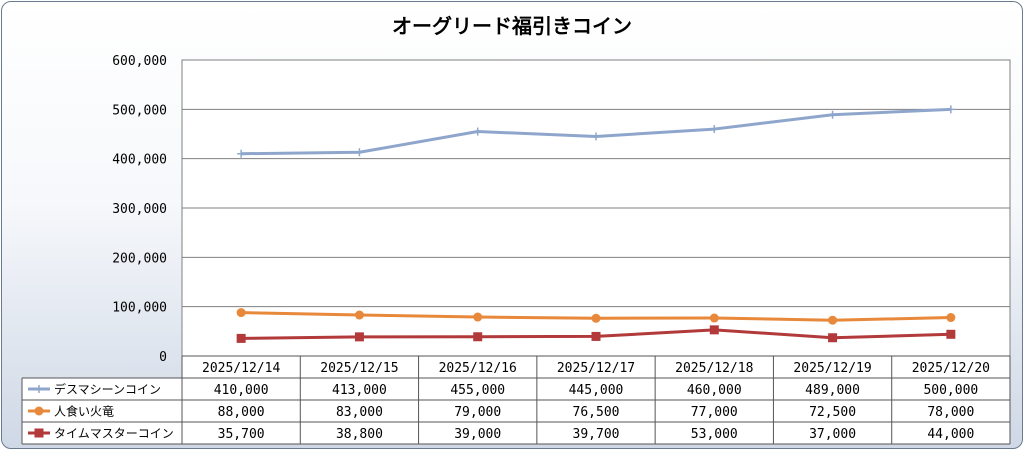  What do you see at coordinates (139, 258) in the screenshot?
I see `y-tick-label: 200,000` at bounding box center [139, 258].